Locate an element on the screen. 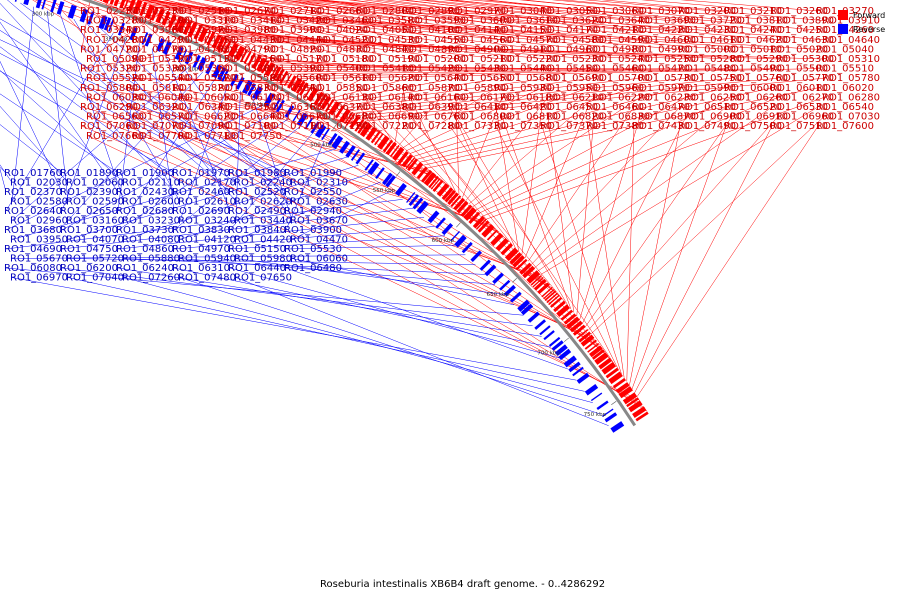 The image size is (900, 600). forward-gene-label: RO1_05020 is located at coordinates (799, 49).